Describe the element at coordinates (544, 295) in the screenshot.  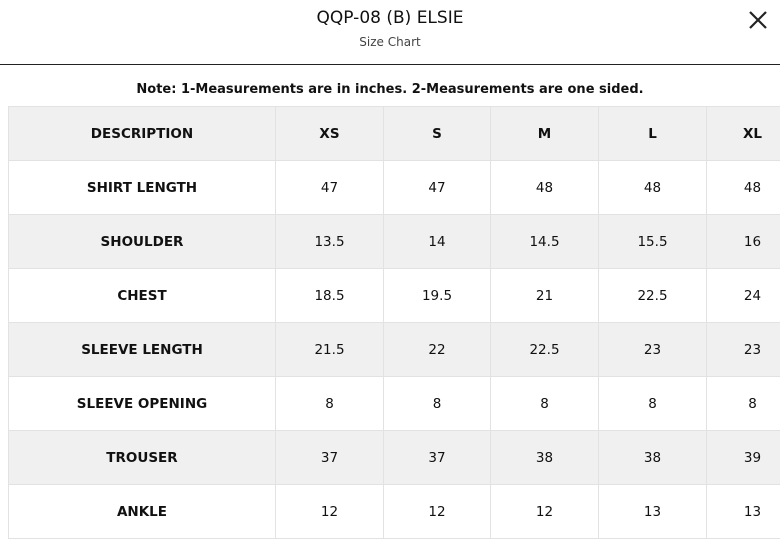
I see `cell: 21` at that location.